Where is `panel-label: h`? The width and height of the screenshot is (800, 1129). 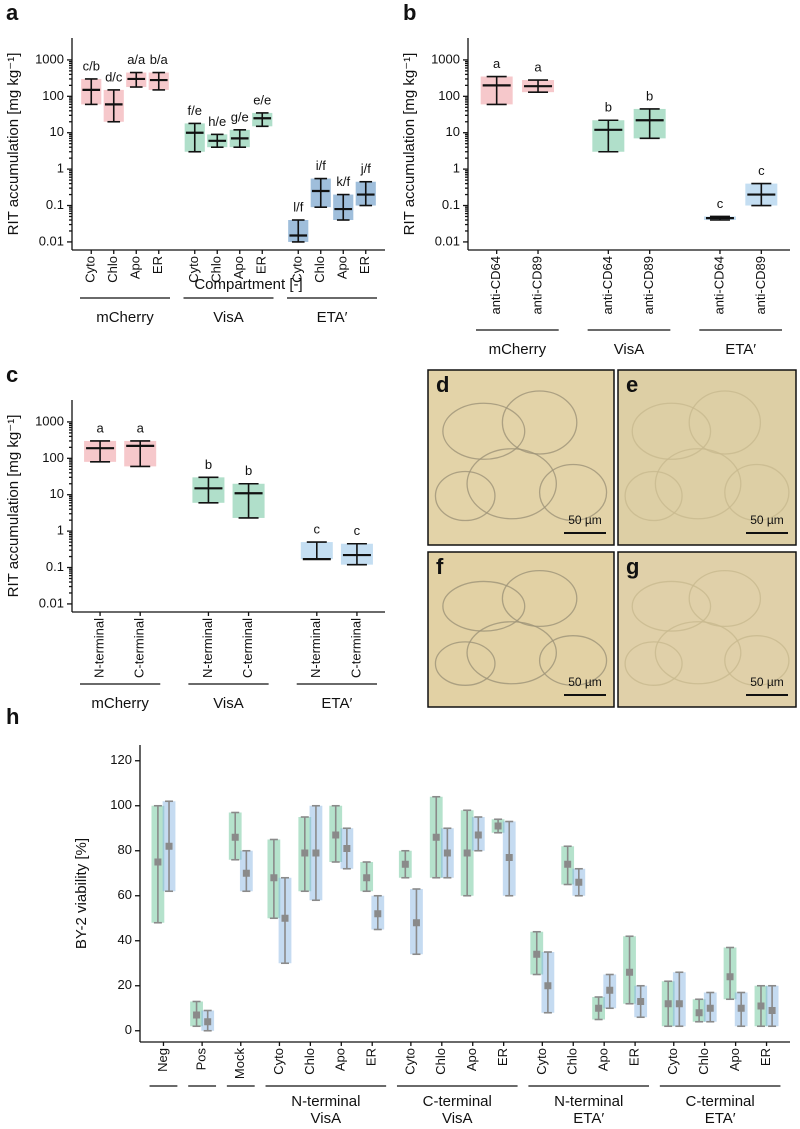 panel-label: h is located at coordinates (12, 716).